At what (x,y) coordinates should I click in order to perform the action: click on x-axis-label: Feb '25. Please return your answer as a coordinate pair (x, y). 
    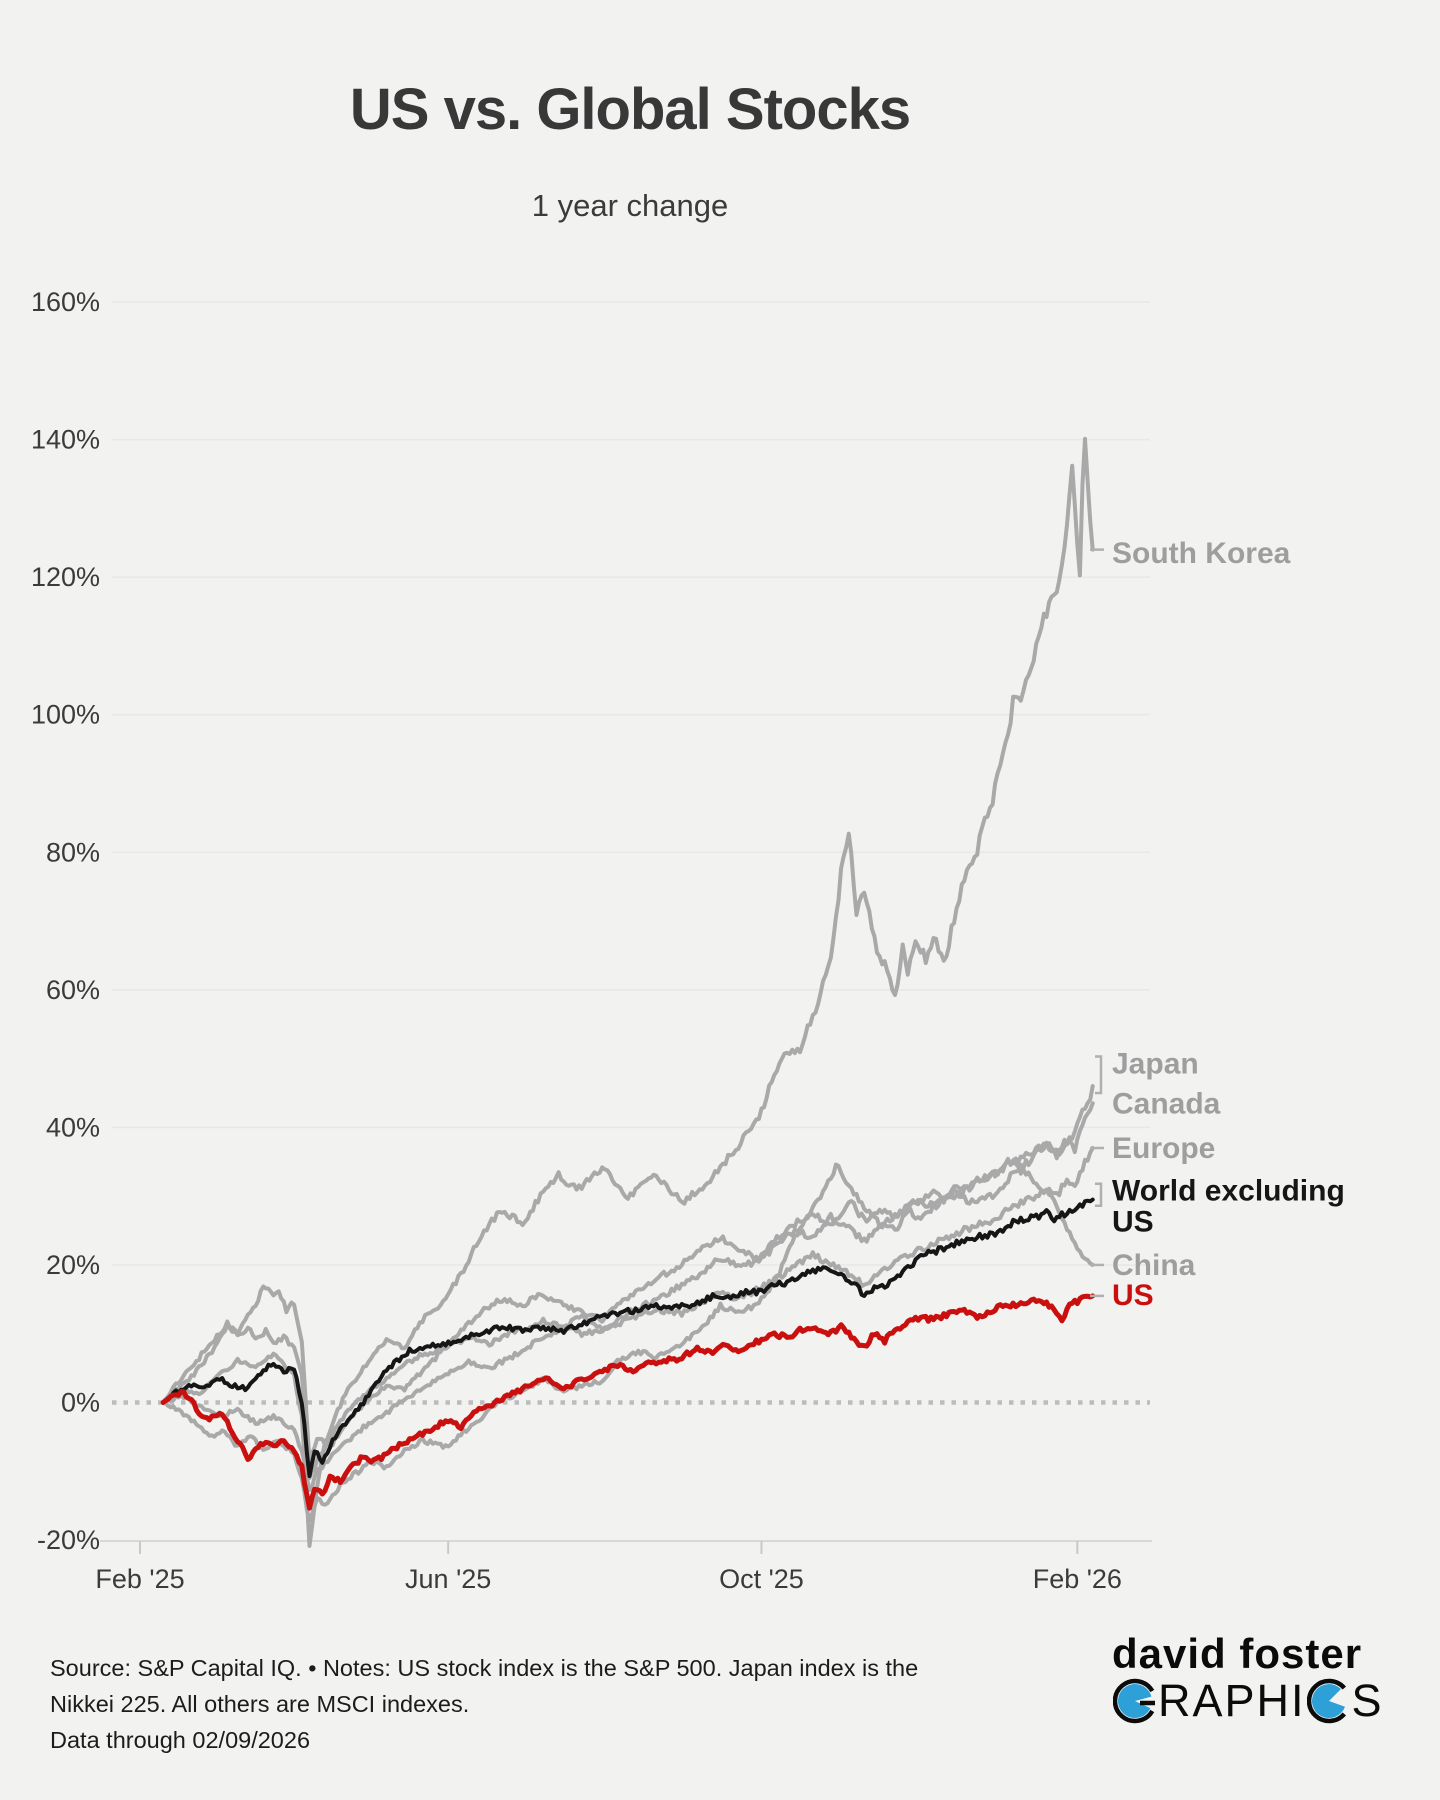
    Looking at the image, I should click on (139, 1579).